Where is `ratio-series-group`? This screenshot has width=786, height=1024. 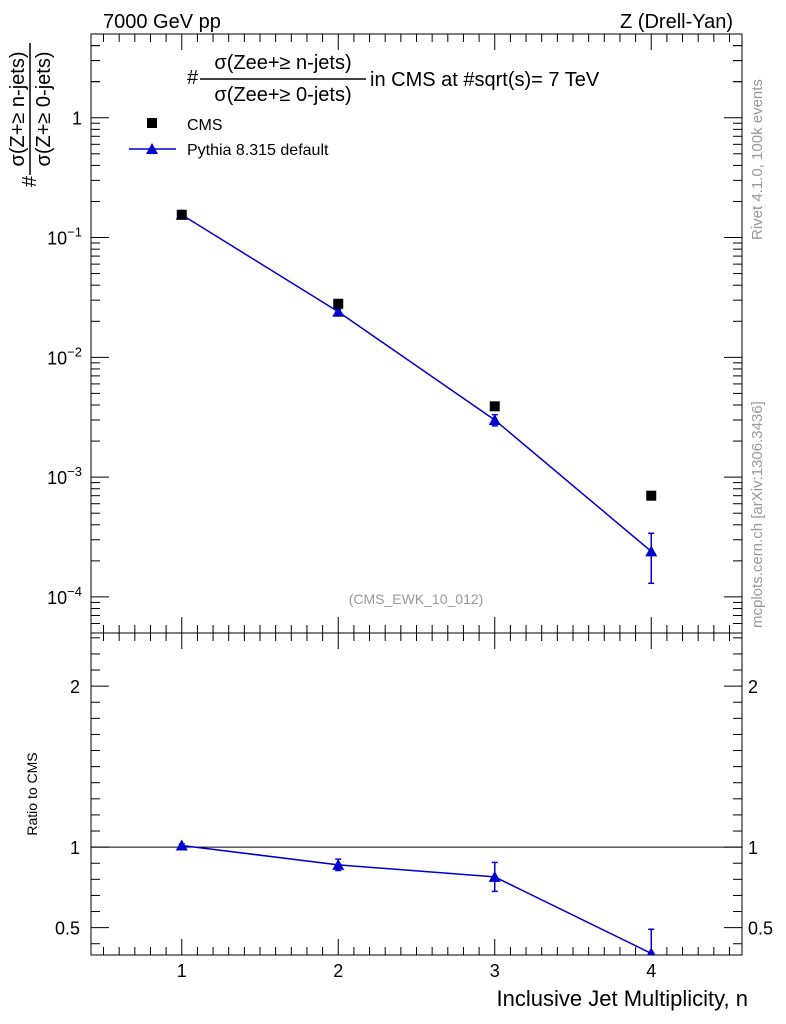
ratio-series-group is located at coordinates (415, 897).